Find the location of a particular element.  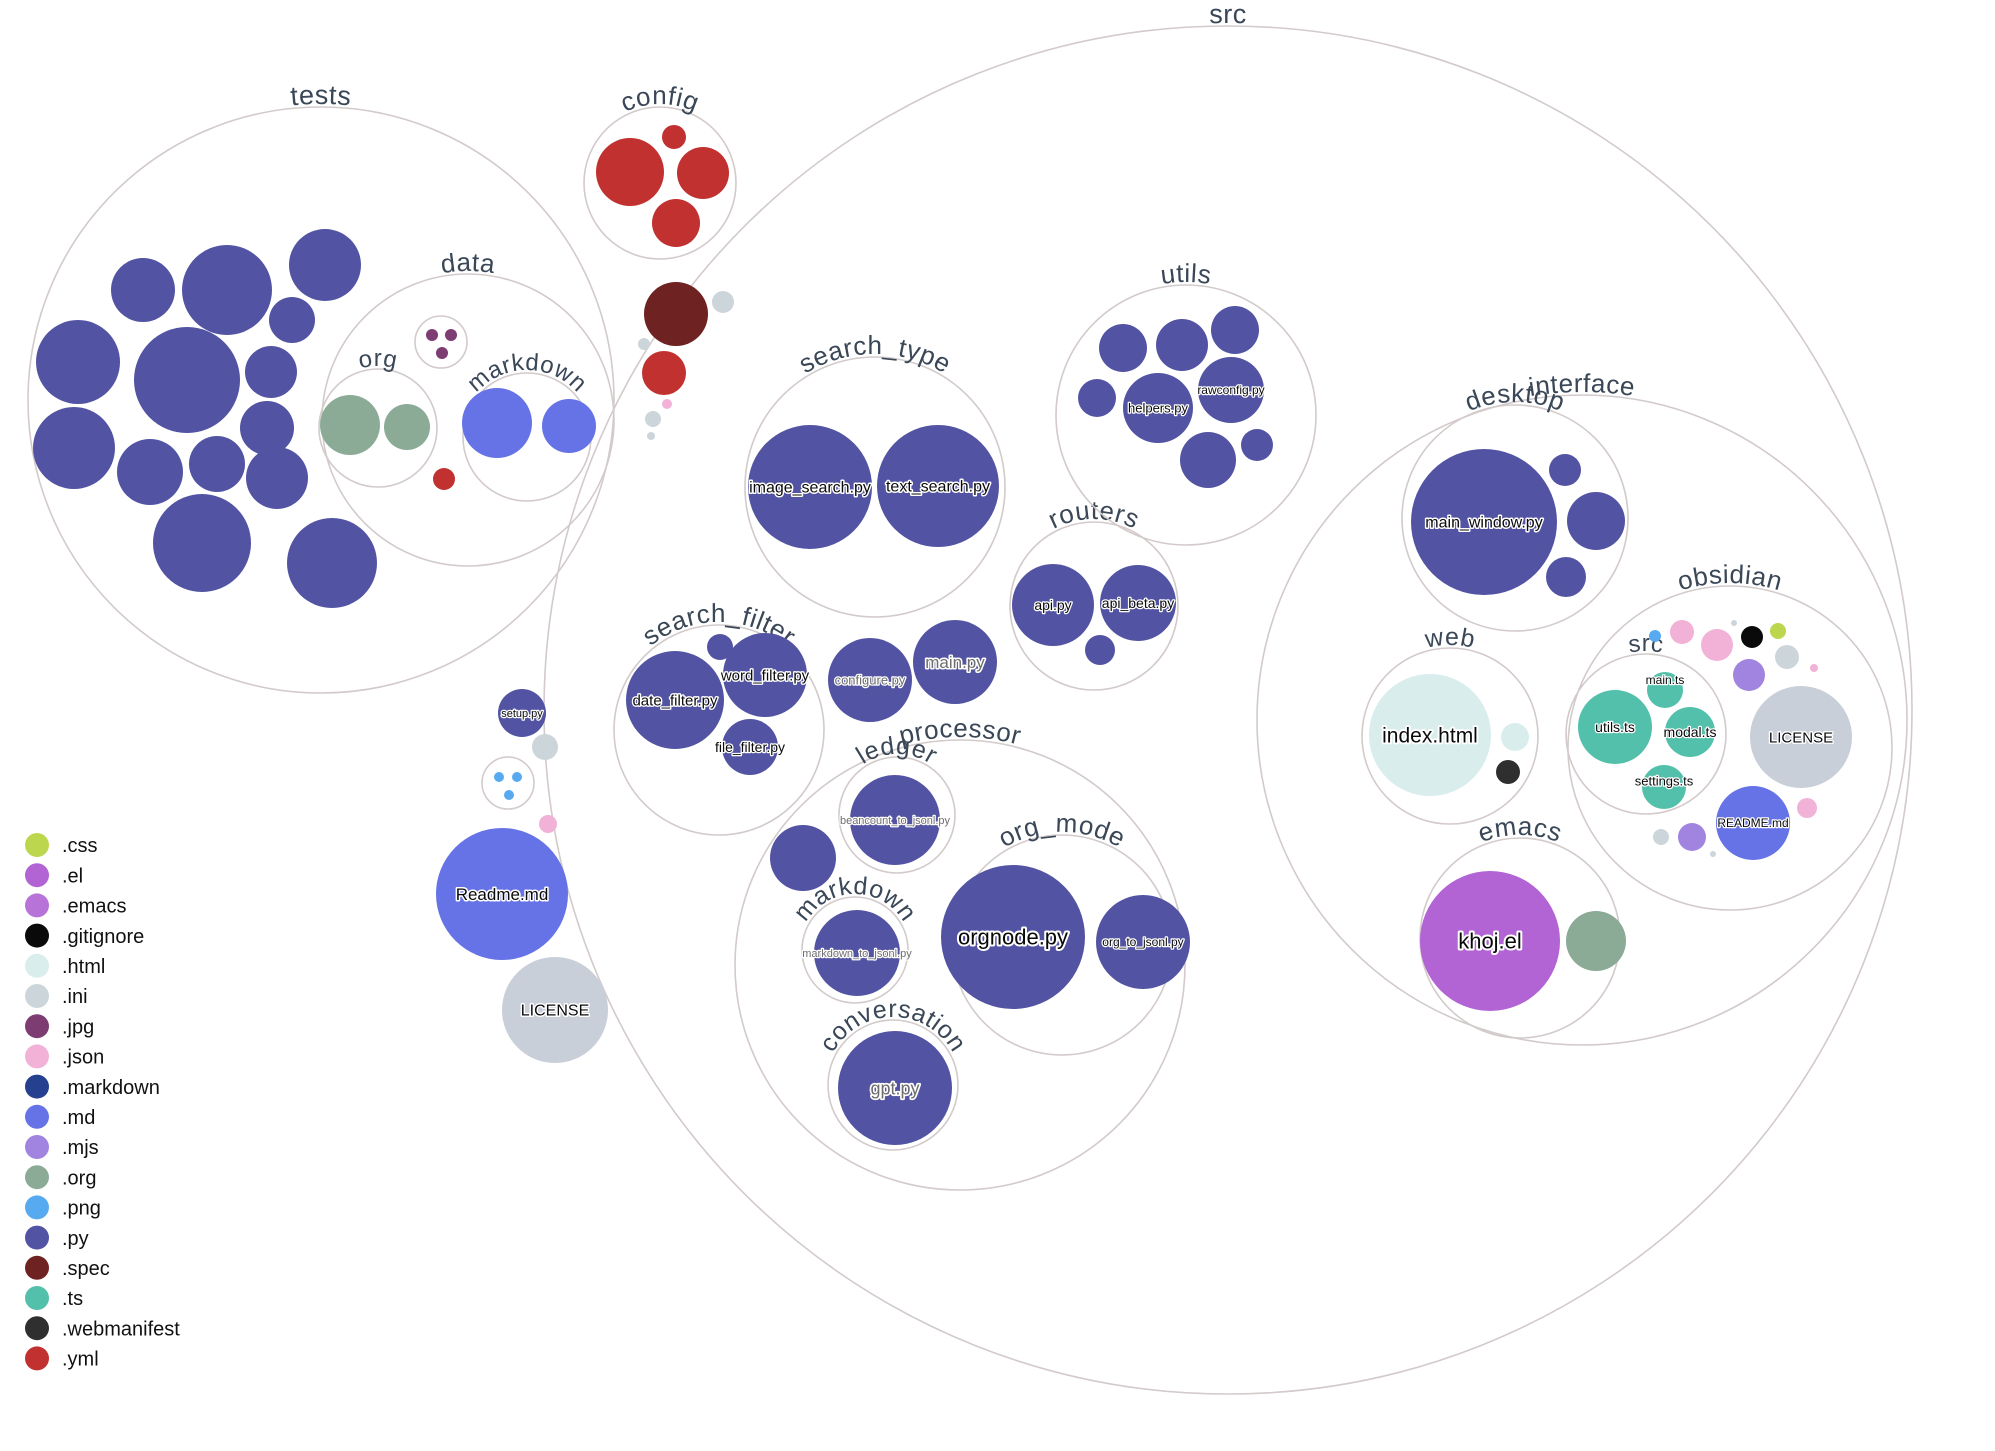

dir-circle-markdown-proc is located at coordinates (855, 950).